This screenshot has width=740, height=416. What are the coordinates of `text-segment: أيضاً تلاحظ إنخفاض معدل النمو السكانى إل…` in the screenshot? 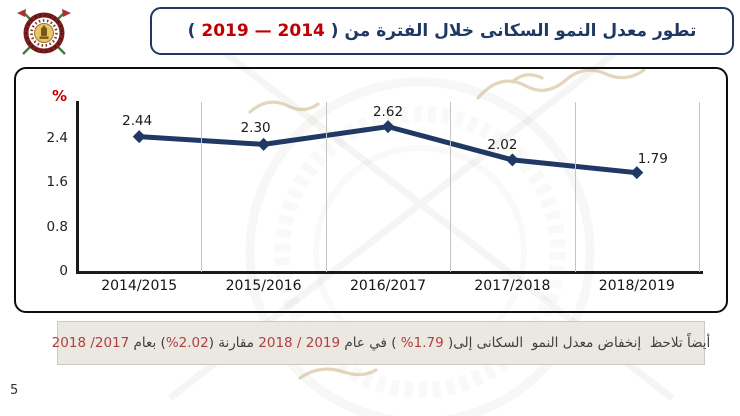 It's located at (577, 343).